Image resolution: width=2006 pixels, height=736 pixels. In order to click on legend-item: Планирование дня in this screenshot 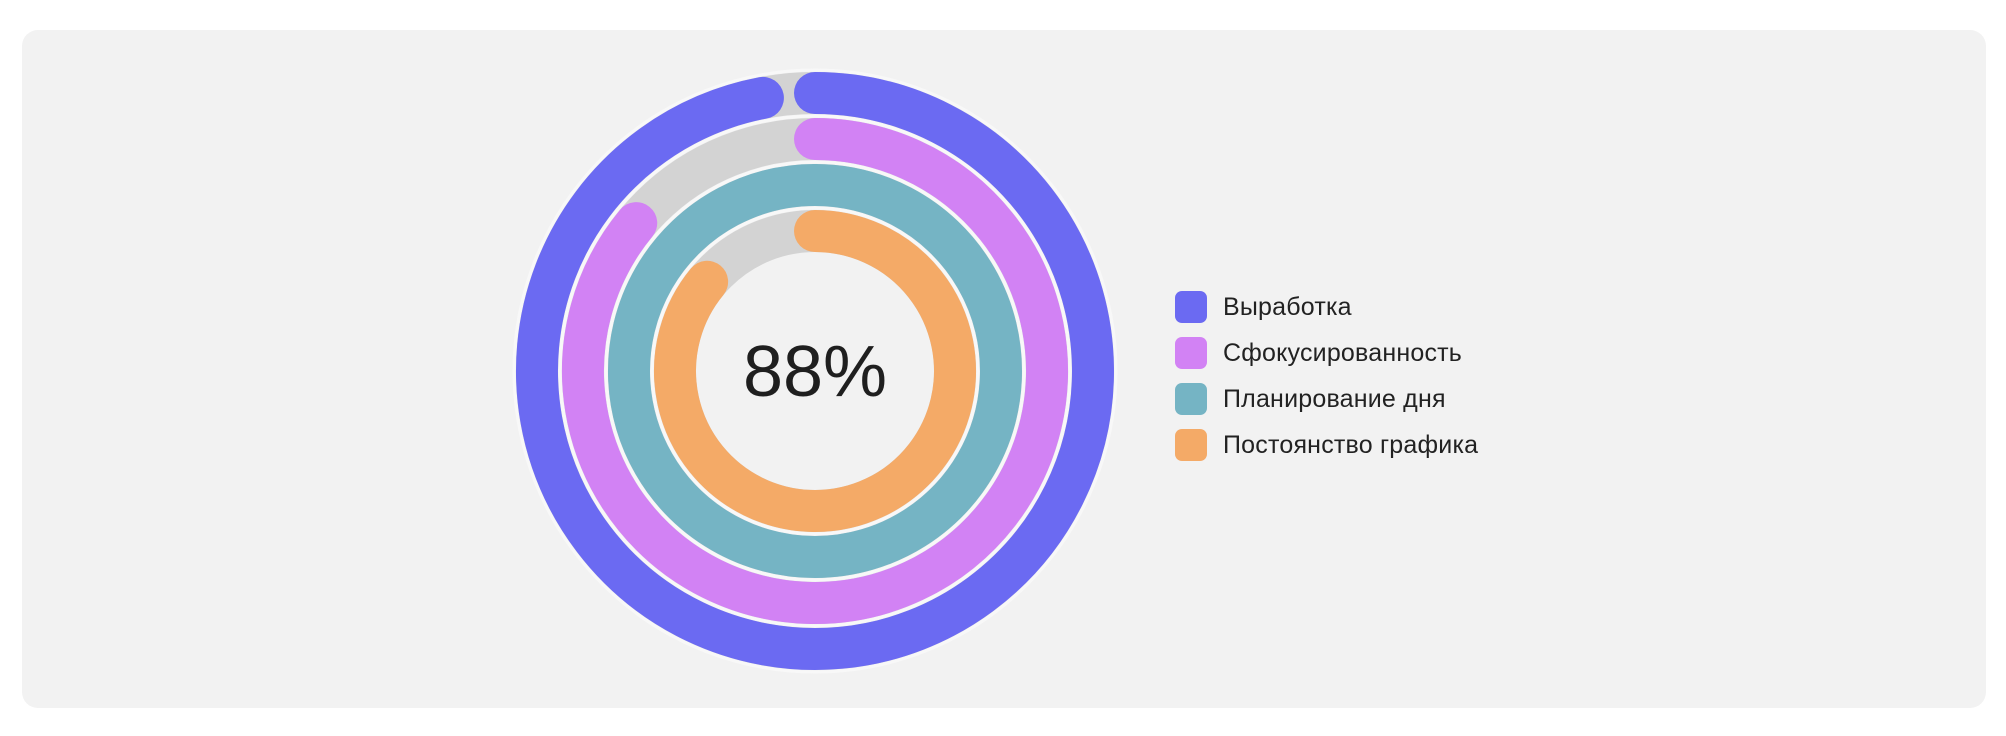, I will do `click(1326, 399)`.